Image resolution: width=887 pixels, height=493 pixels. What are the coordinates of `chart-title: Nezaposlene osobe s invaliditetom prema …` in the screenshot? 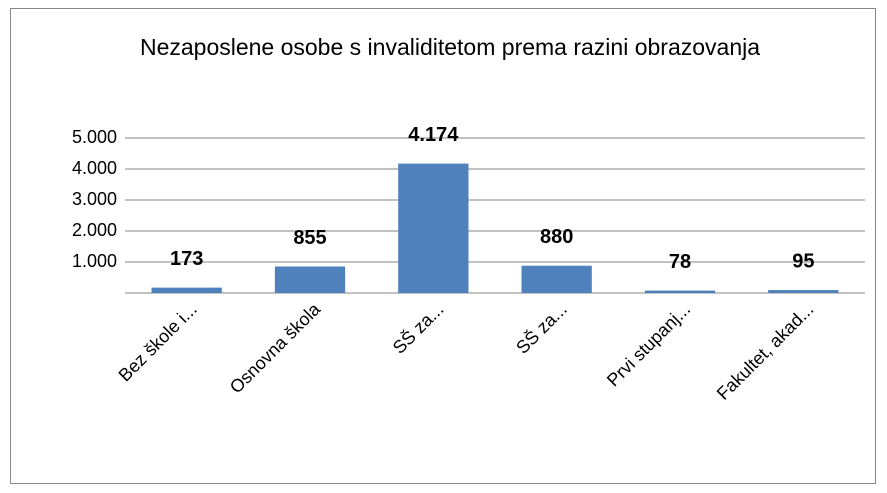 It's located at (450, 47).